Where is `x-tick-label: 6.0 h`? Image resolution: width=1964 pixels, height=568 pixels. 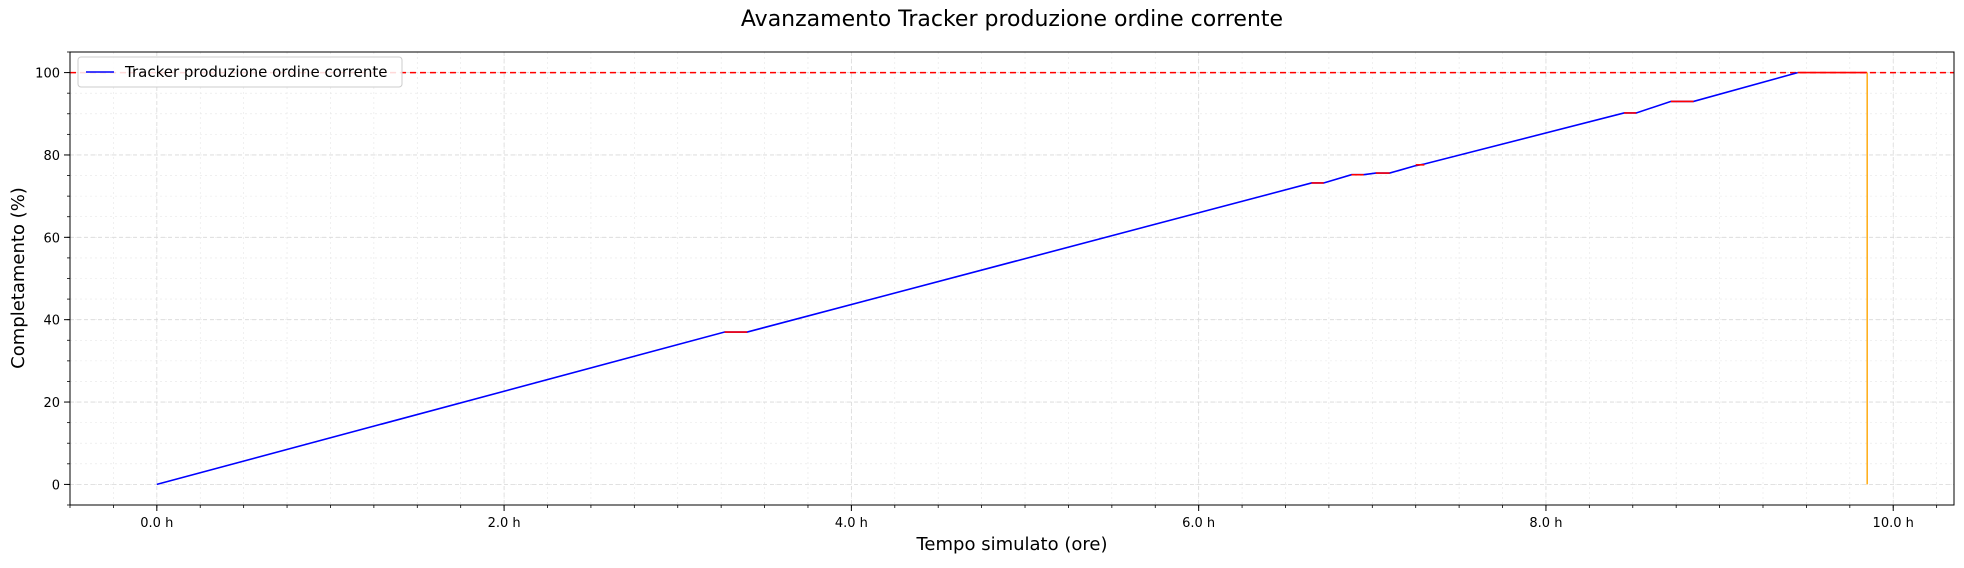
x-tick-label: 6.0 h is located at coordinates (1198, 523).